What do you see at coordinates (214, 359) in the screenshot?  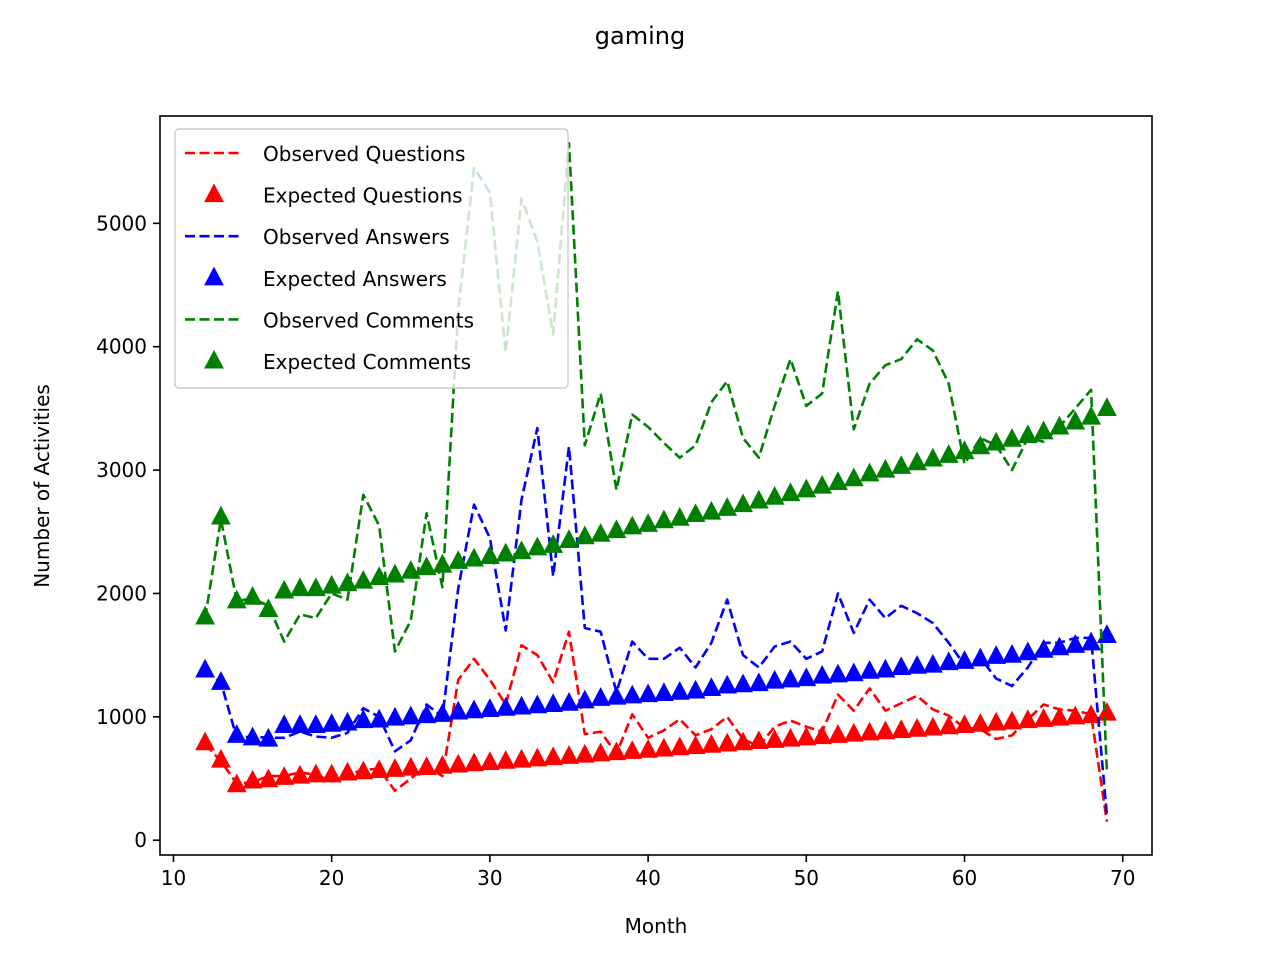 I see `legend-swatch-expected-comments` at bounding box center [214, 359].